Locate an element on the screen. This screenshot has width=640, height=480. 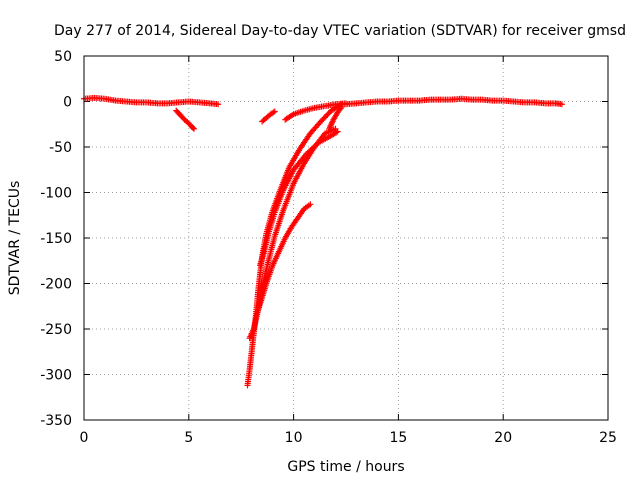
x-tick-label: 0 is located at coordinates (84, 438).